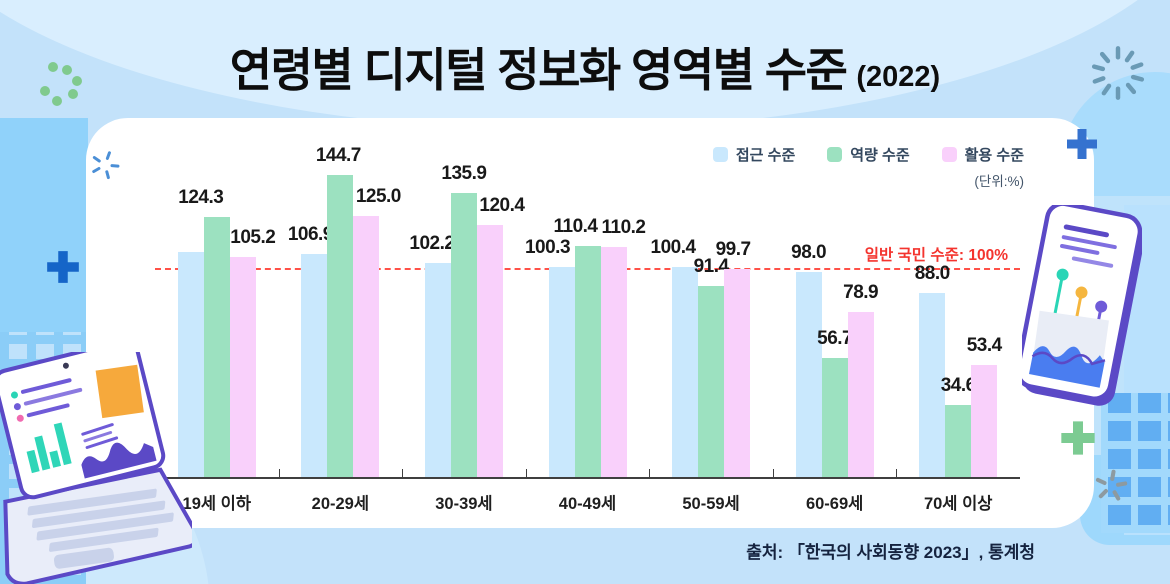  What do you see at coordinates (100, 461) in the screenshot?
I see `laptop-illustration` at bounding box center [100, 461].